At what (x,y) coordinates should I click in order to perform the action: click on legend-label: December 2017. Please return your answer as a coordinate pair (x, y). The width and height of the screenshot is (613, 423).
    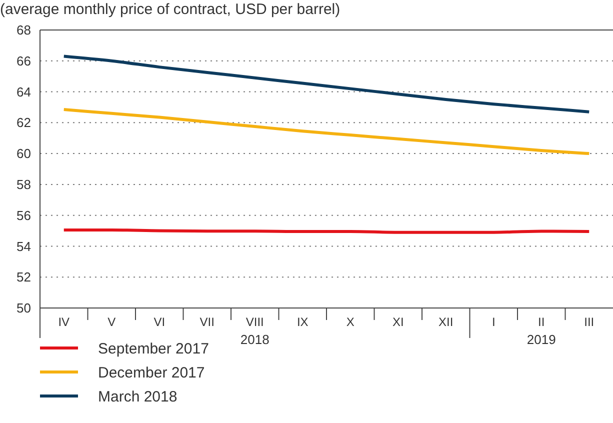
    Looking at the image, I should click on (151, 373).